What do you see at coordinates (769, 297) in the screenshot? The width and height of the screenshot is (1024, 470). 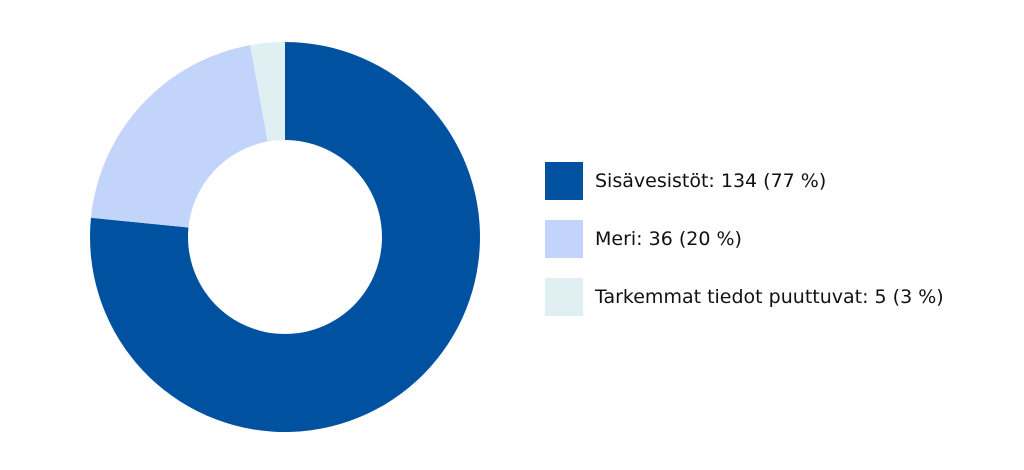 I see `legend-label-tarkemmat-tiedot-puuttuvat: Tarkemmat tiedot puuttuvat: 5 (3 %)` at bounding box center [769, 297].